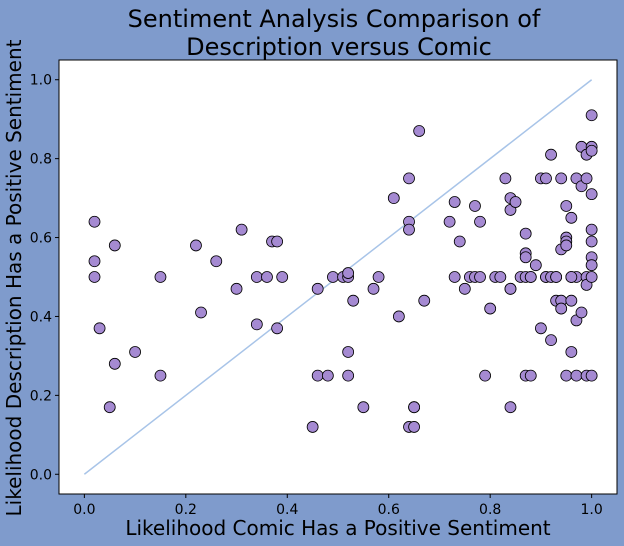 This screenshot has width=624, height=546. I want to click on chart-title-line-1: Sentiment Analysis Comparison of, so click(334, 19).